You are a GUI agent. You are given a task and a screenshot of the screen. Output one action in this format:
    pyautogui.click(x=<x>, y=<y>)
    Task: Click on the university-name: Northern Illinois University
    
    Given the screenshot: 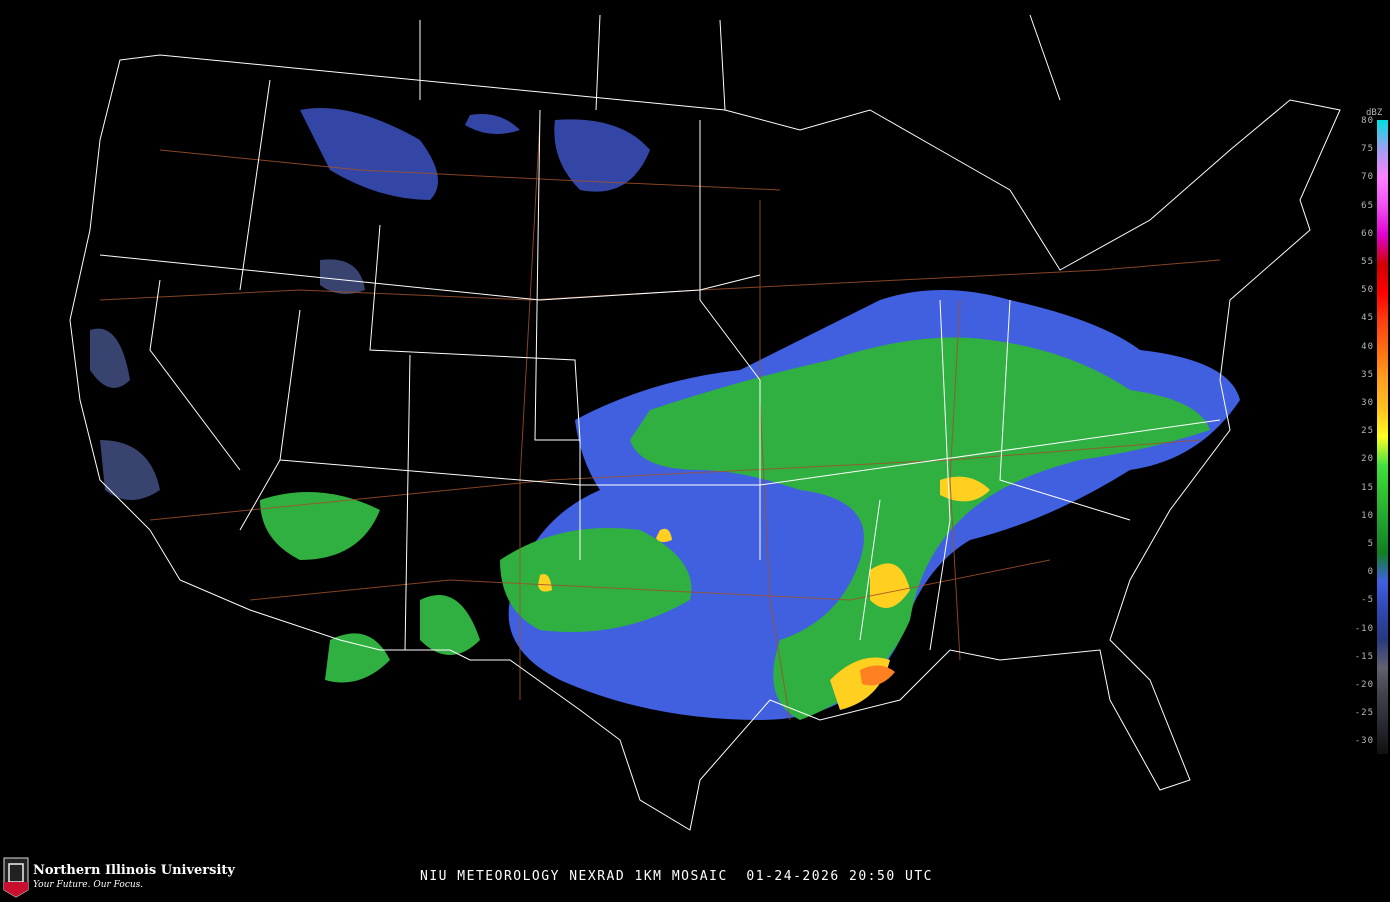 What is the action you would take?
    pyautogui.click(x=134, y=870)
    